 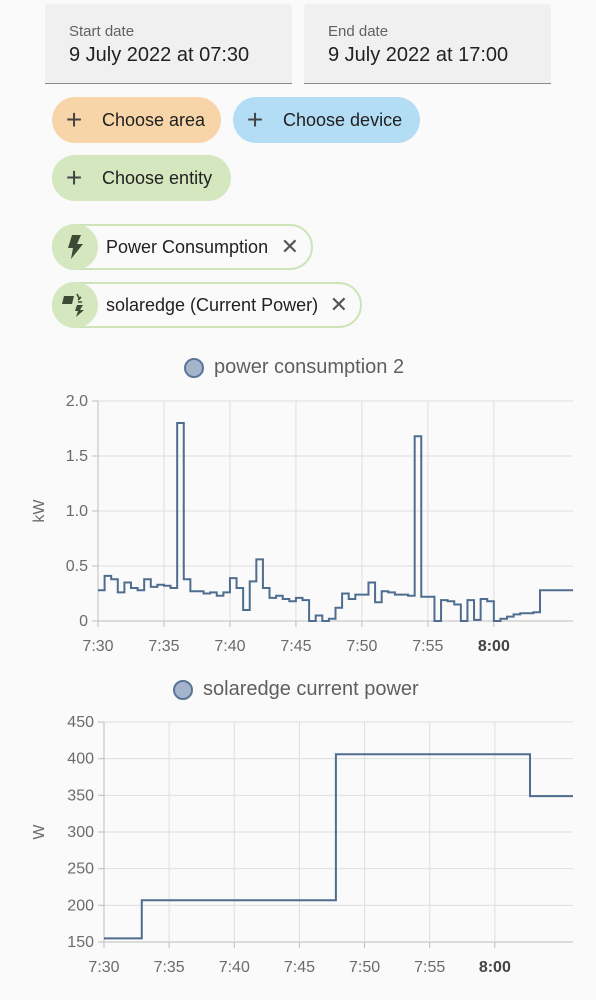 I want to click on start-date-field: Start date 9 July 2022 at 07:30, so click(x=168, y=44).